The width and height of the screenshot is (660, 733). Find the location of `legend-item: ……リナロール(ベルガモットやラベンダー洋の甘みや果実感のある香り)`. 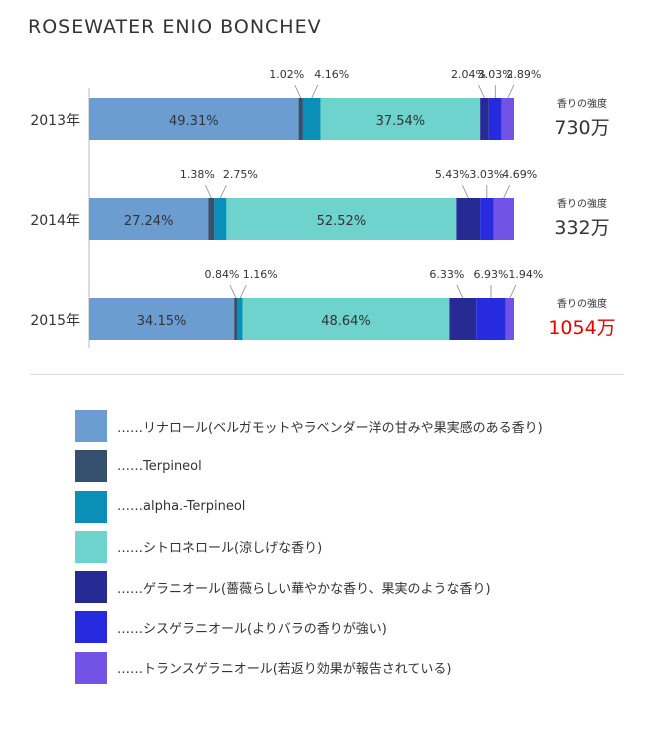

legend-item: ……リナロール(ベルガモットやラベンダー洋の甘みや果実感のある香り) is located at coordinates (309, 426).